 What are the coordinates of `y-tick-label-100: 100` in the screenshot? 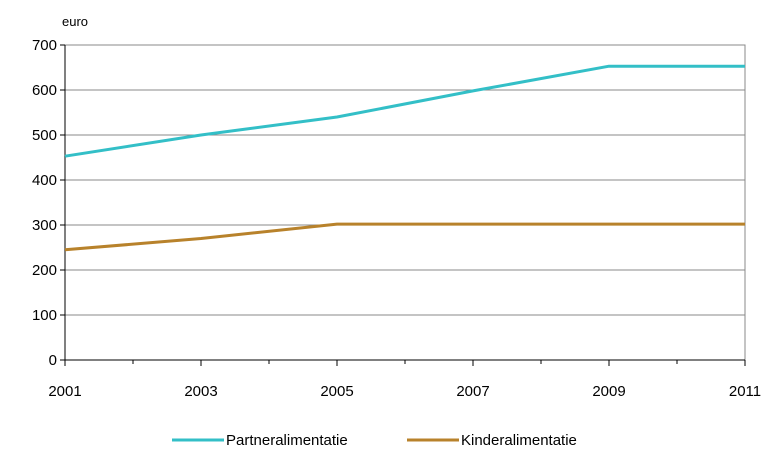 It's located at (44, 315).